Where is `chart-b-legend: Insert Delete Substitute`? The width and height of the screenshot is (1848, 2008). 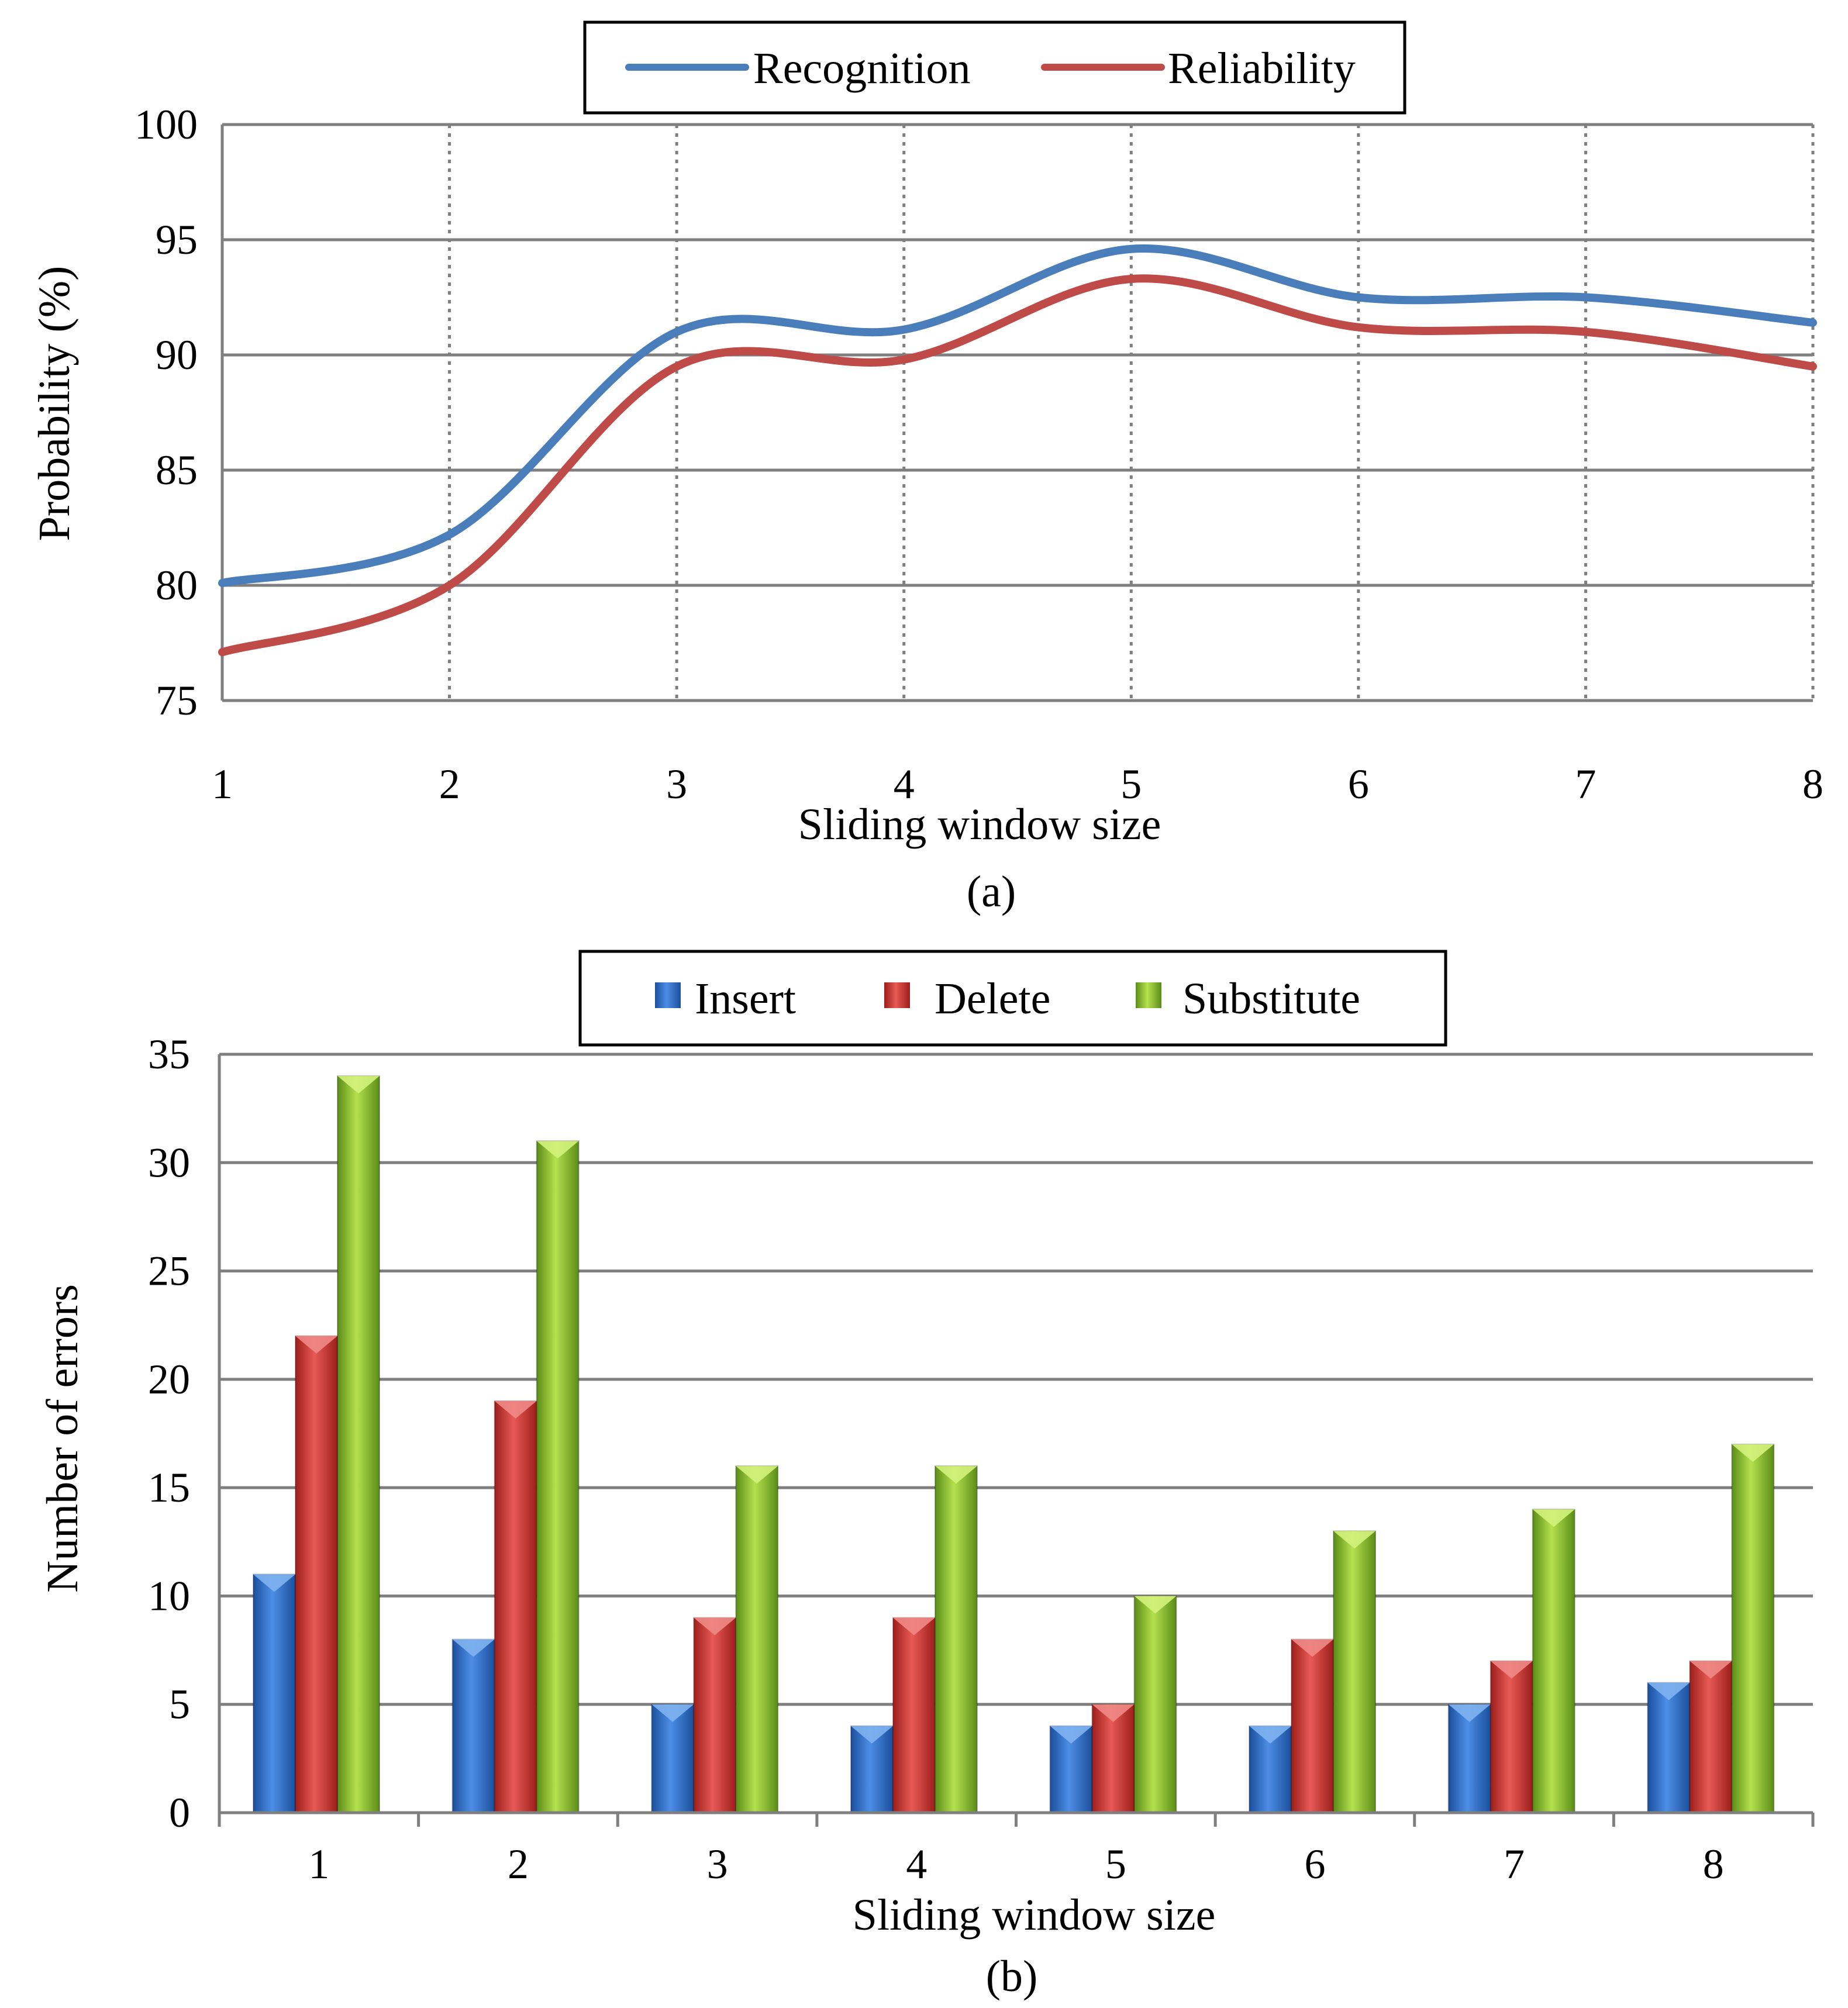
chart-b-legend: Insert Delete Substitute is located at coordinates (1012, 998).